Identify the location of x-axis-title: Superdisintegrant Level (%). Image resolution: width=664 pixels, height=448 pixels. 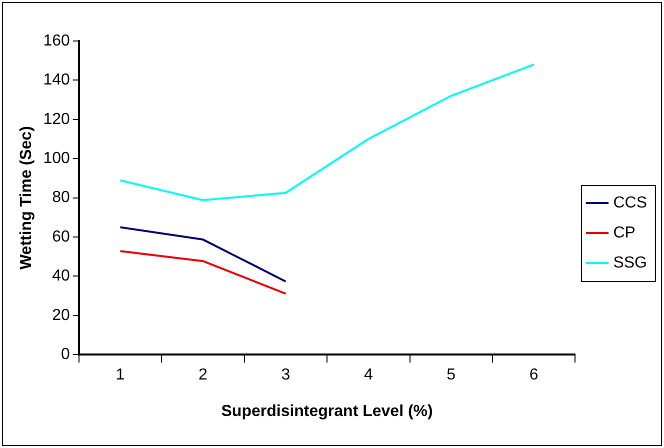
(327, 411).